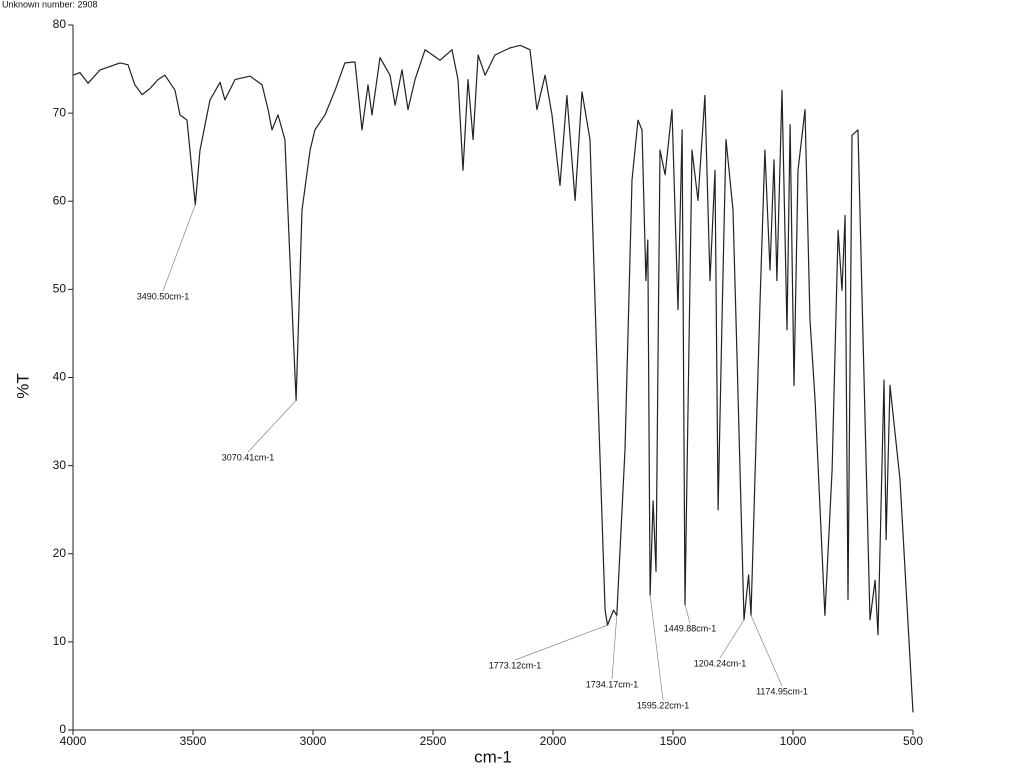  I want to click on x-axis-label: cm-1, so click(493, 756).